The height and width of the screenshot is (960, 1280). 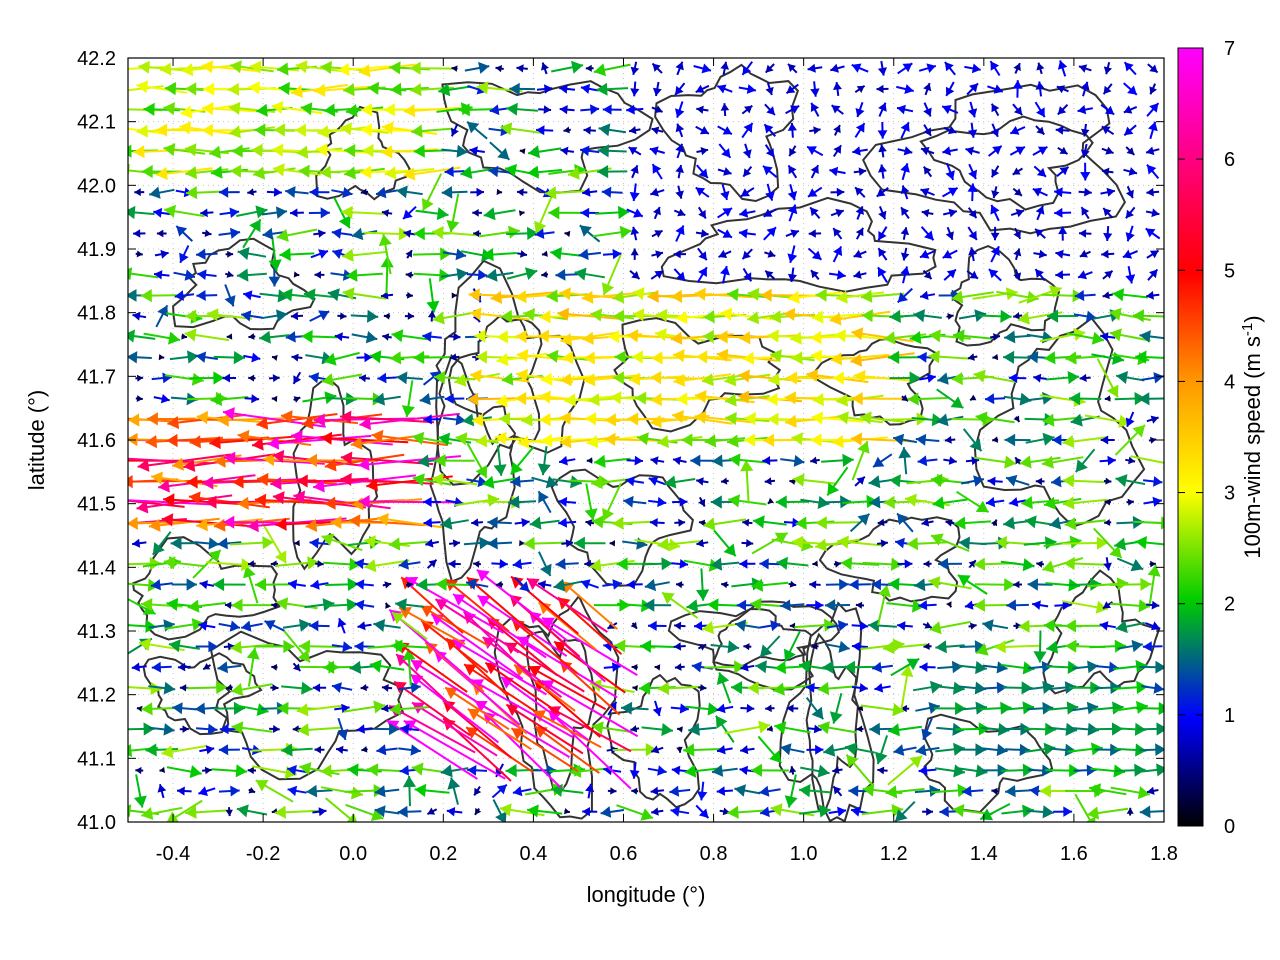 What do you see at coordinates (1074, 854) in the screenshot?
I see `x-tick-label: 1.6` at bounding box center [1074, 854].